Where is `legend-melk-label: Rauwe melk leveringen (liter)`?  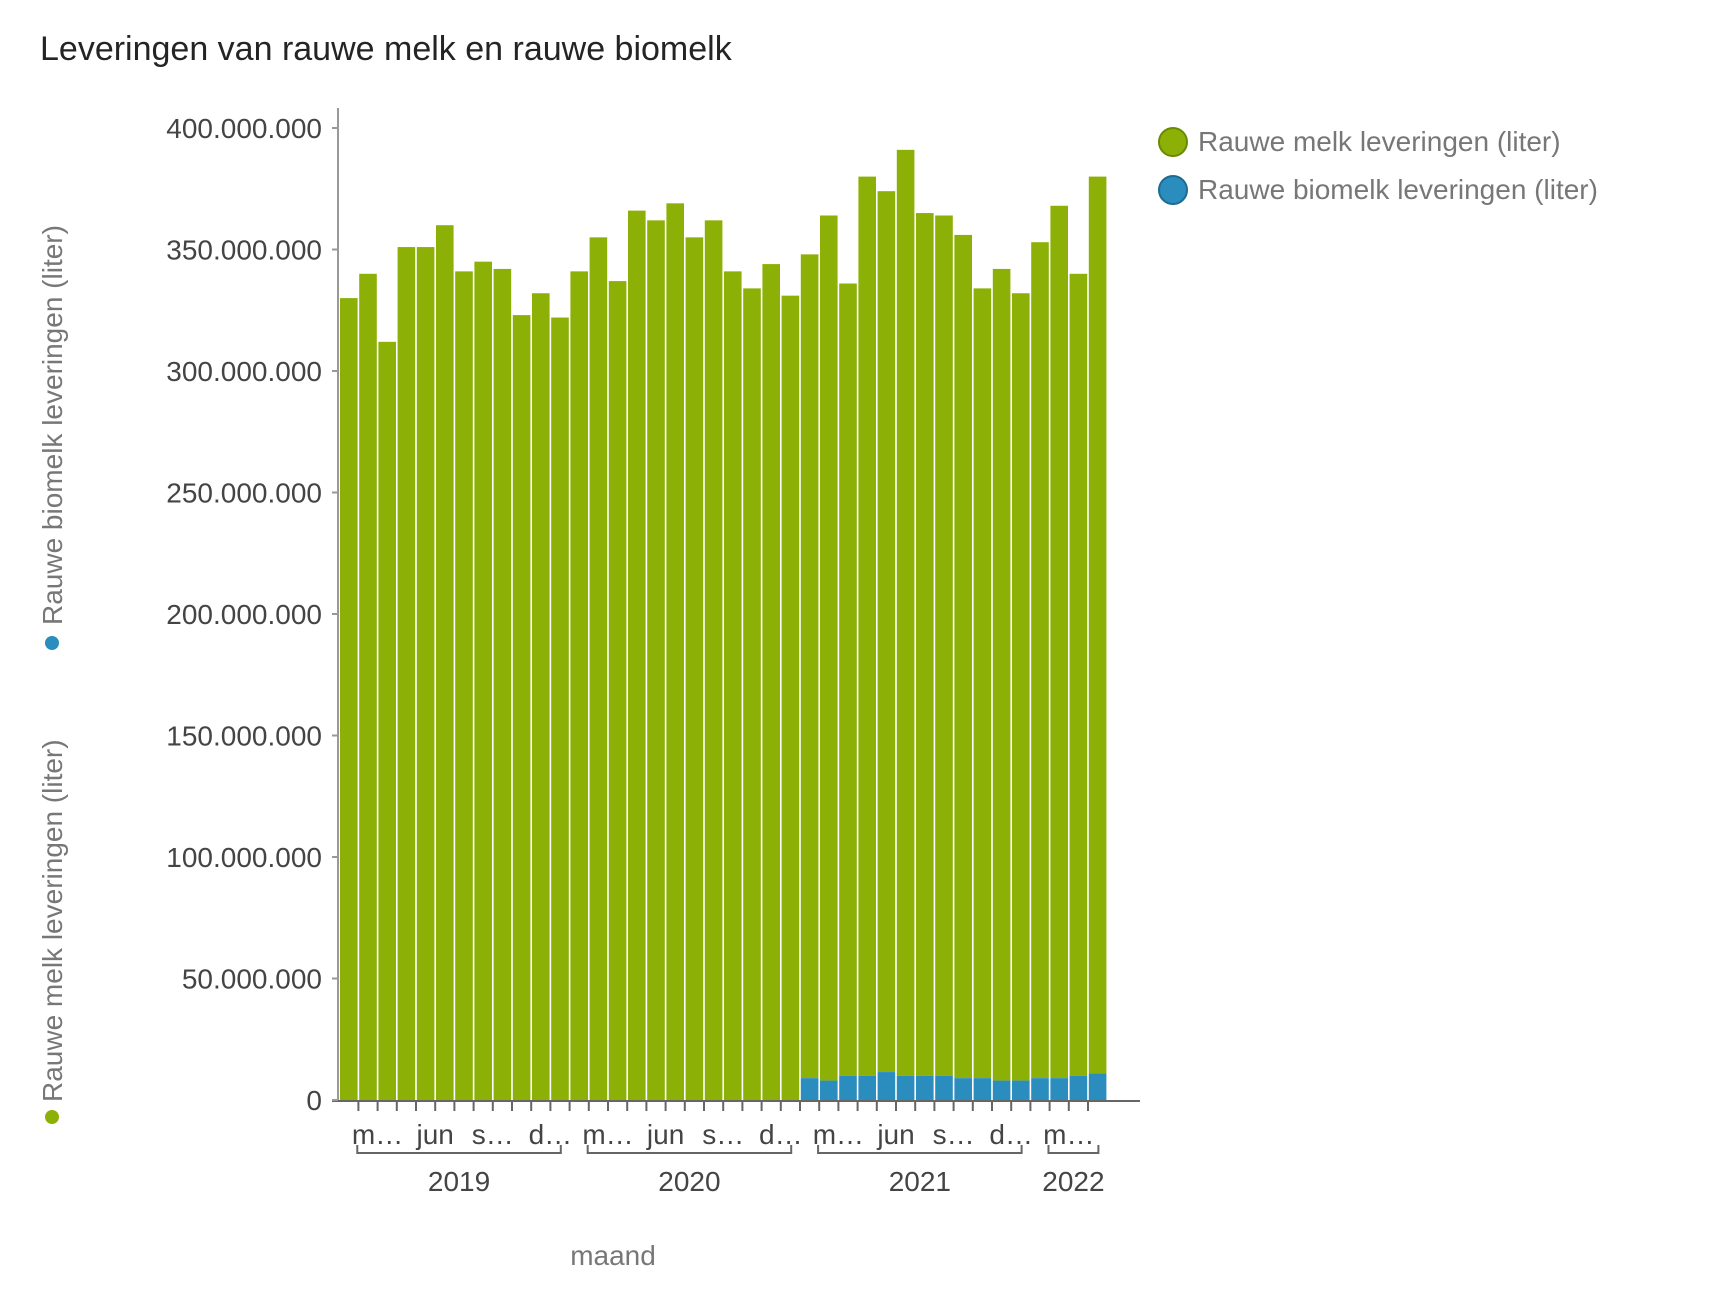 legend-melk-label: Rauwe melk leveringen (liter) is located at coordinates (1379, 141).